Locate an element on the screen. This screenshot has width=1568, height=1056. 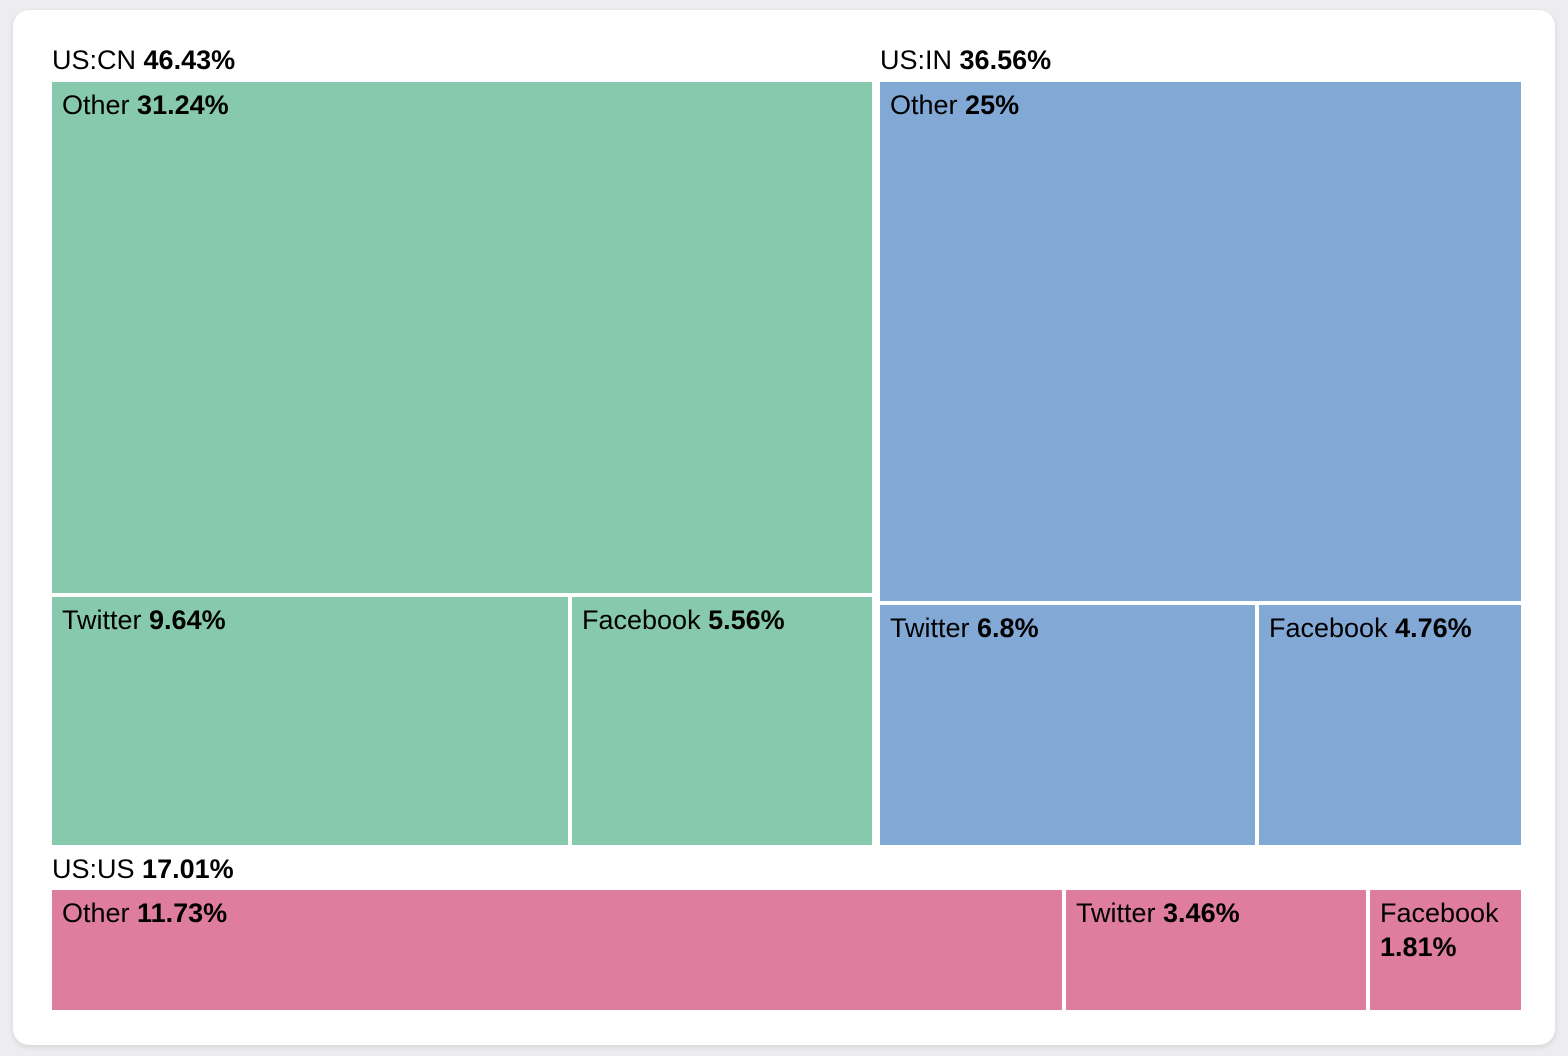
cell-label: Other 11.73% is located at coordinates (145, 913).